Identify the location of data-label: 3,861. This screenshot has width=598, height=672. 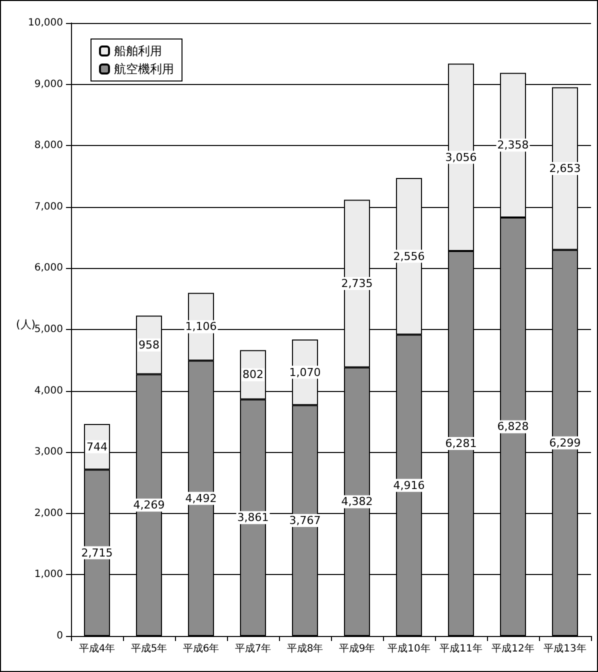
(253, 517).